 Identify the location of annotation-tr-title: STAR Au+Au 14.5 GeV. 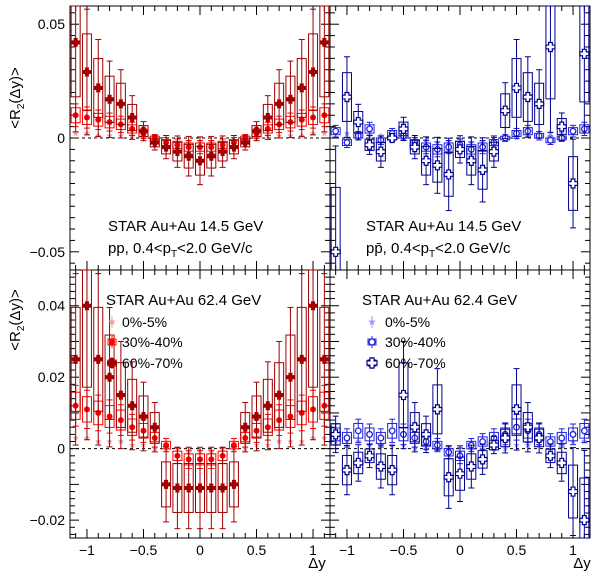
(443, 226).